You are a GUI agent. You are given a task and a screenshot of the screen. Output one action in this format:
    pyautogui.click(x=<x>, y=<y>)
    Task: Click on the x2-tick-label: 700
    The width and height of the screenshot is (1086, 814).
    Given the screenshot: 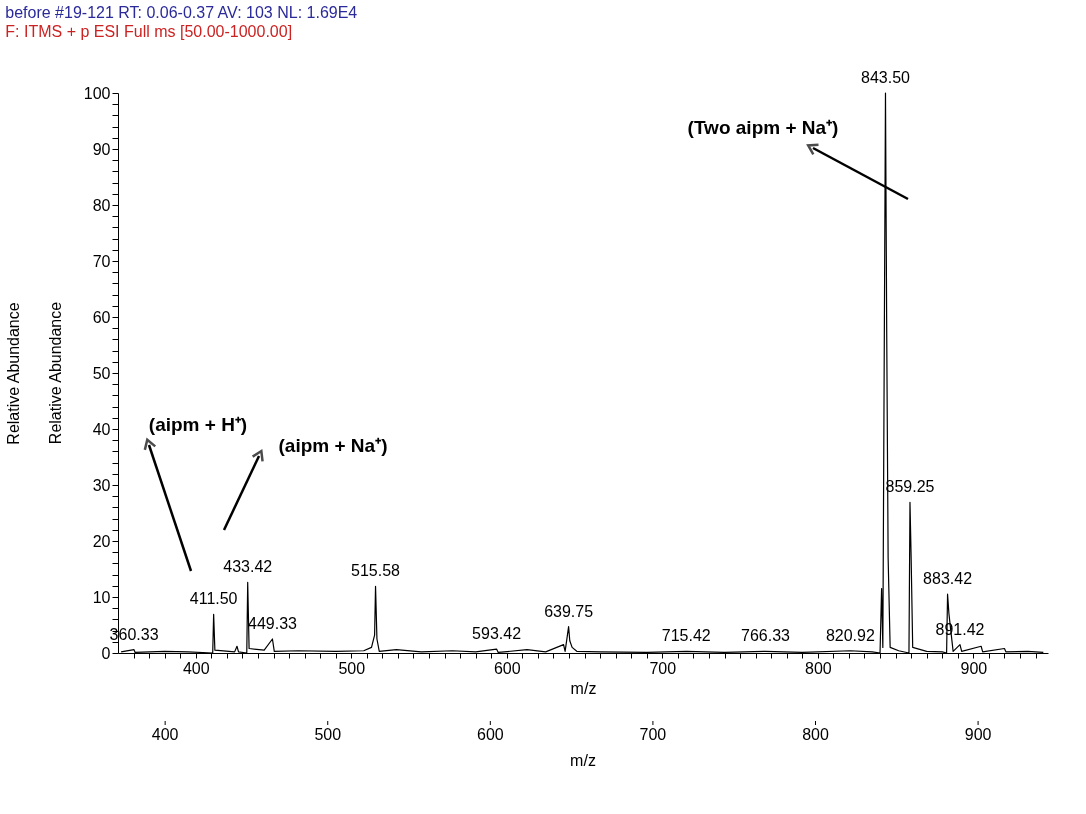 What is the action you would take?
    pyautogui.click(x=653, y=734)
    